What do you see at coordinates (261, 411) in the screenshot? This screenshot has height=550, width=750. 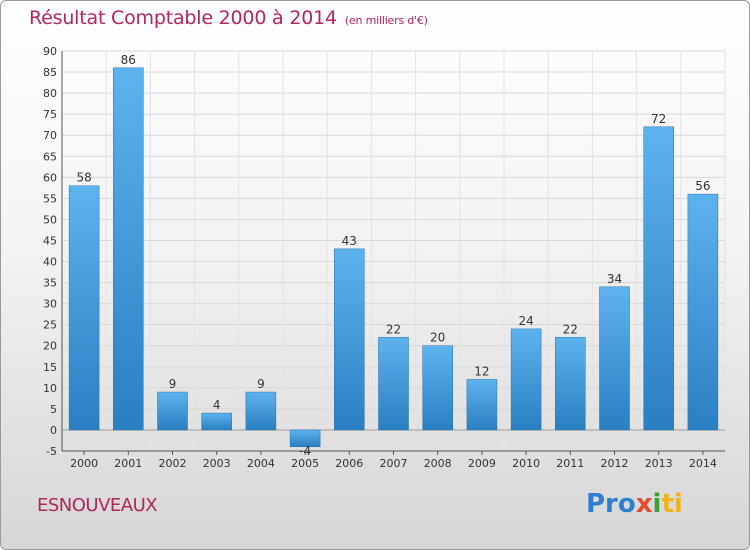 I see `bar-2004` at bounding box center [261, 411].